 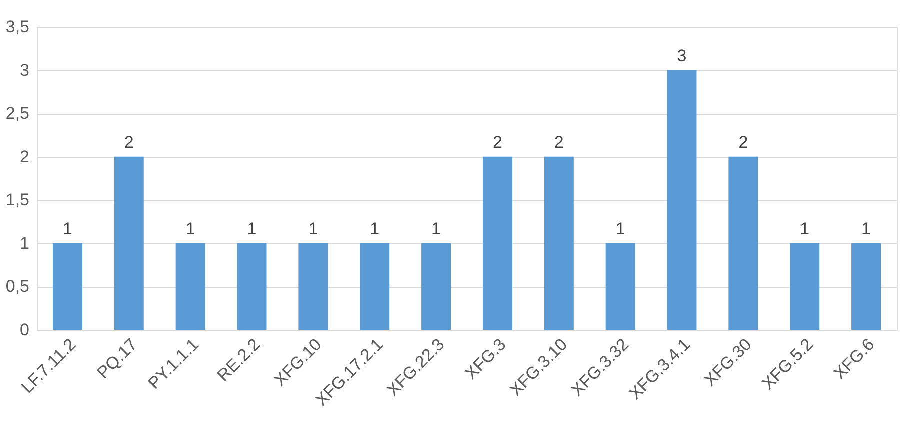 What do you see at coordinates (25, 156) in the screenshot?
I see `y-tick-label: 2` at bounding box center [25, 156].